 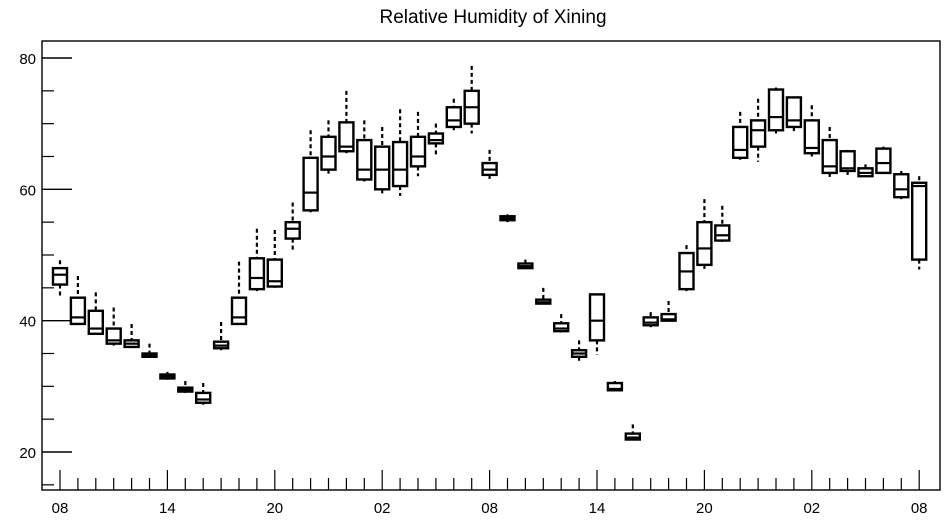 I want to click on y-tick-label: 40, so click(x=27, y=322).